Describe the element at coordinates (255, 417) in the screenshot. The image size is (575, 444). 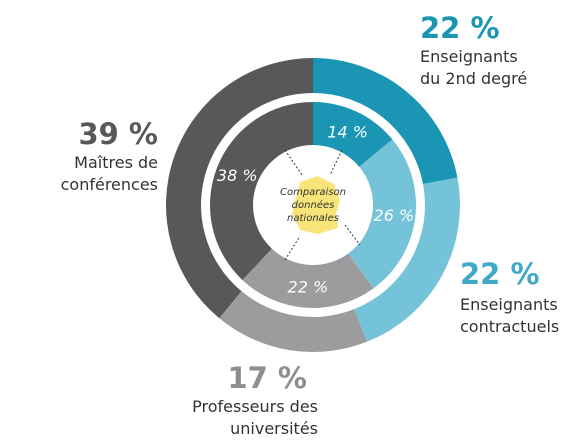
I see `legend-label: Professeurs des universités` at that location.